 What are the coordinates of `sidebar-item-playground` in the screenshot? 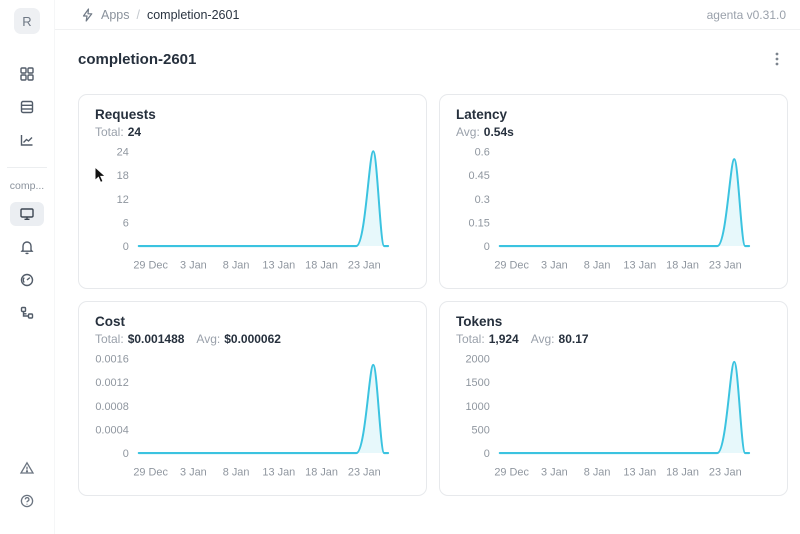 It's located at (27, 247).